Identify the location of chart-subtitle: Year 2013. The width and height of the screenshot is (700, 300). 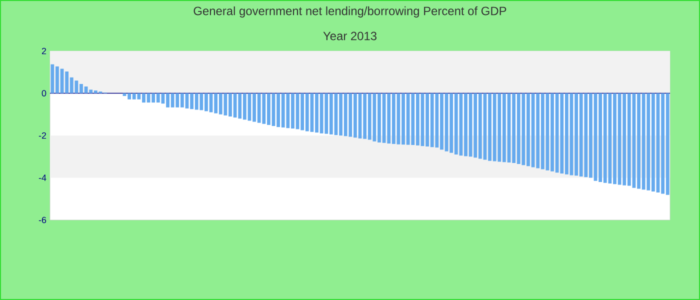
(350, 36).